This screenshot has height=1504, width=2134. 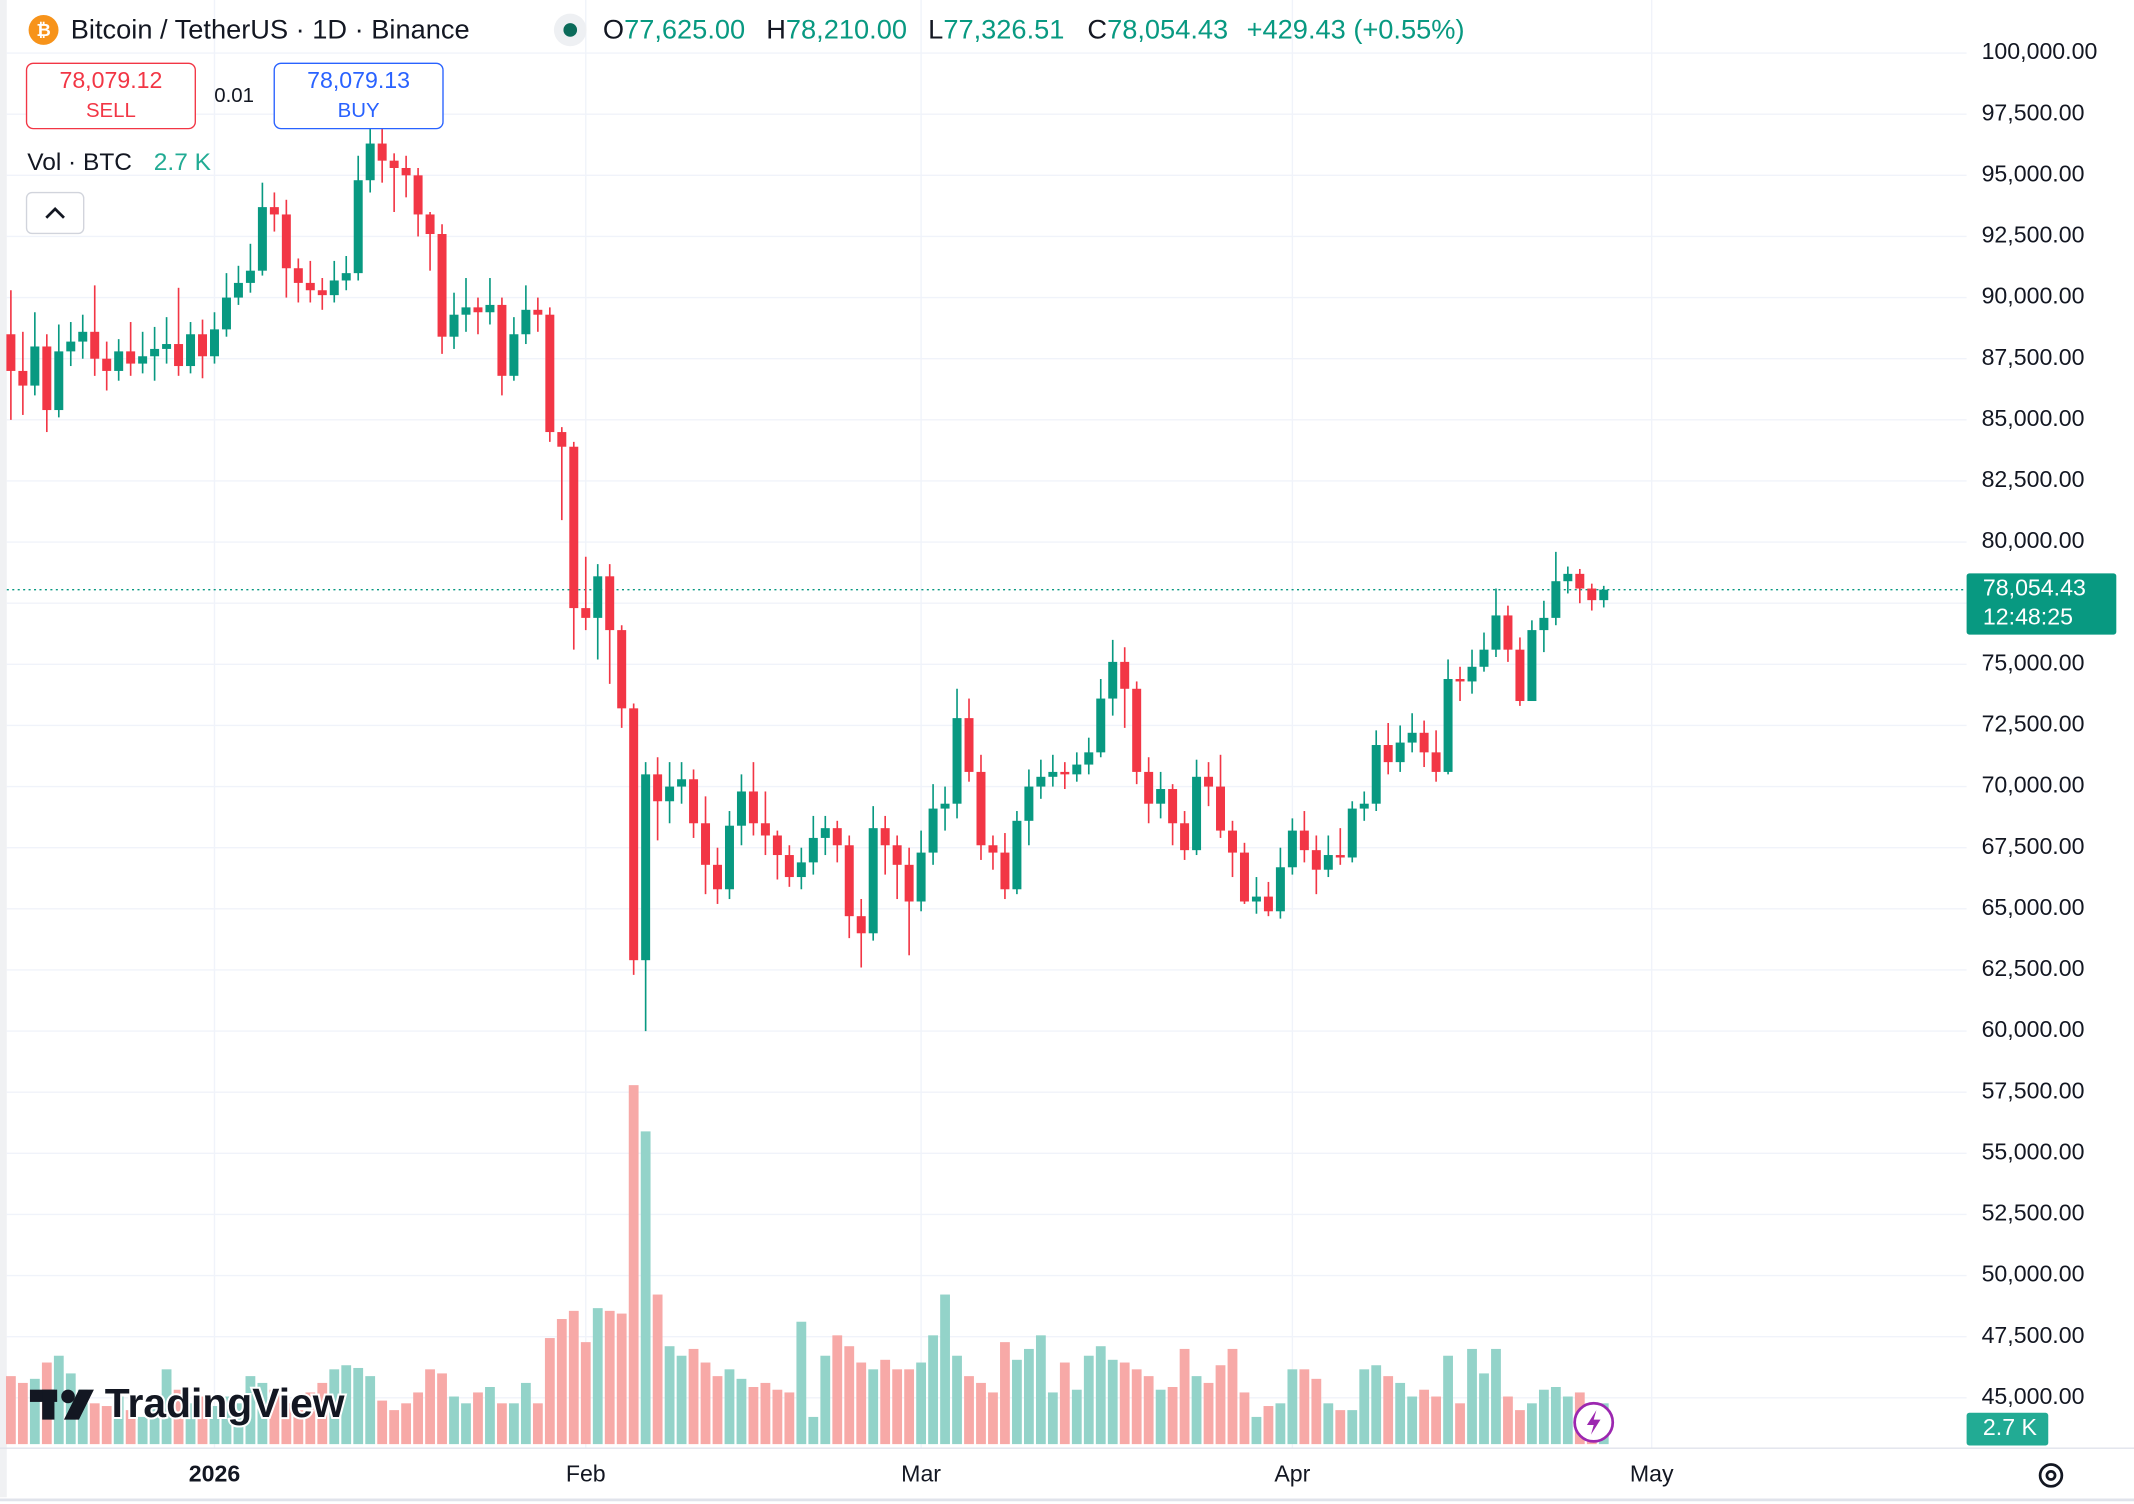 I want to click on last-price: 78,054.43 12:48:25, so click(x=2041, y=604).